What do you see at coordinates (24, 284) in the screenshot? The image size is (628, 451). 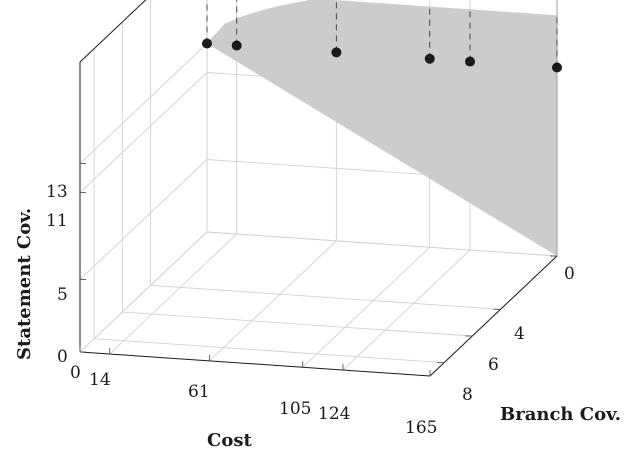 I see `z-axis-title: Statement Cov.` at bounding box center [24, 284].